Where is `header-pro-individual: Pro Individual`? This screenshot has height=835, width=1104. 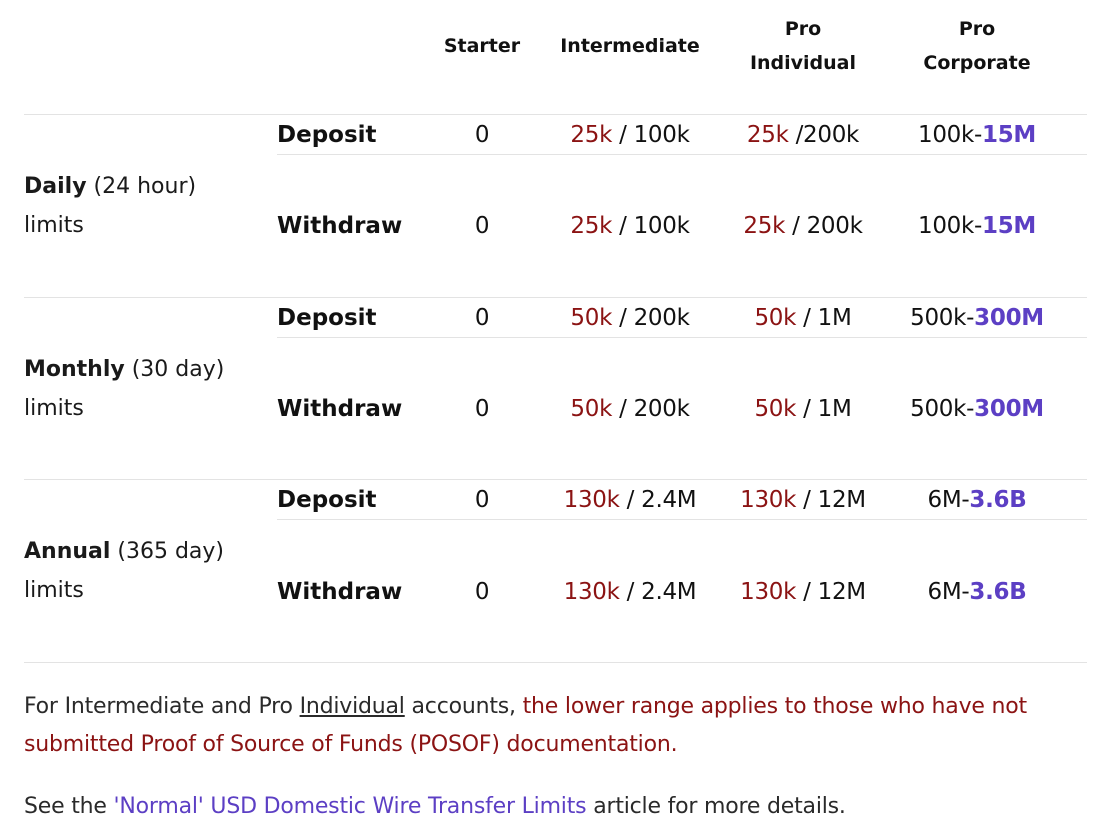
header-pro-individual: Pro Individual is located at coordinates (803, 46).